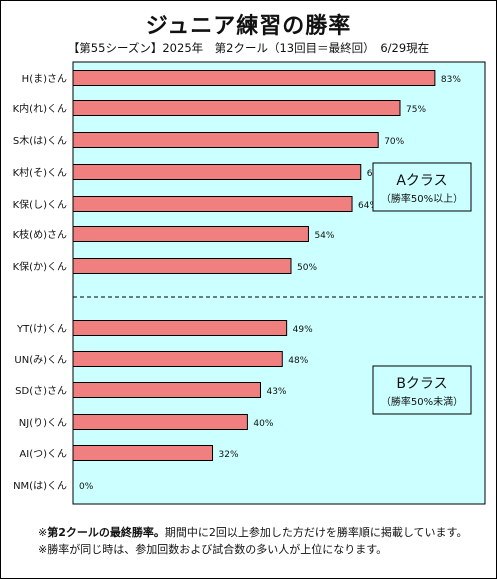 This screenshot has width=497, height=579. I want to click on data-label: 43%, so click(276, 392).